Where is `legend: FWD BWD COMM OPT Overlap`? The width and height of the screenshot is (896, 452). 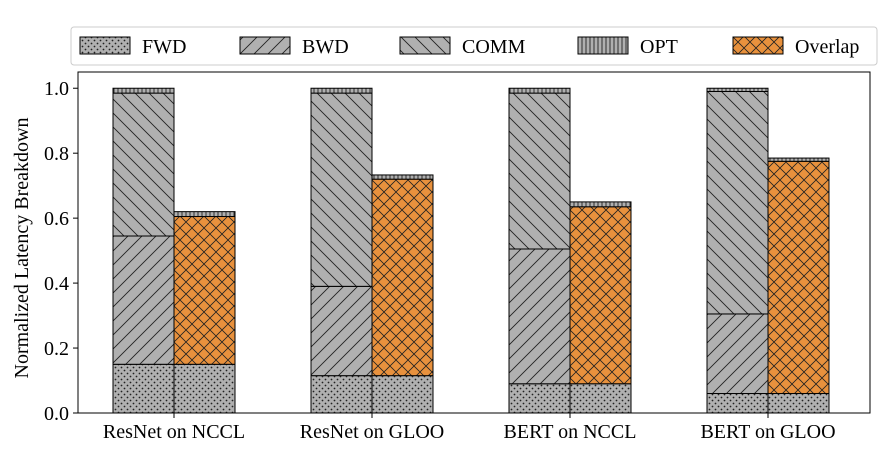
legend: FWD BWD COMM OPT Overlap is located at coordinates (474, 46).